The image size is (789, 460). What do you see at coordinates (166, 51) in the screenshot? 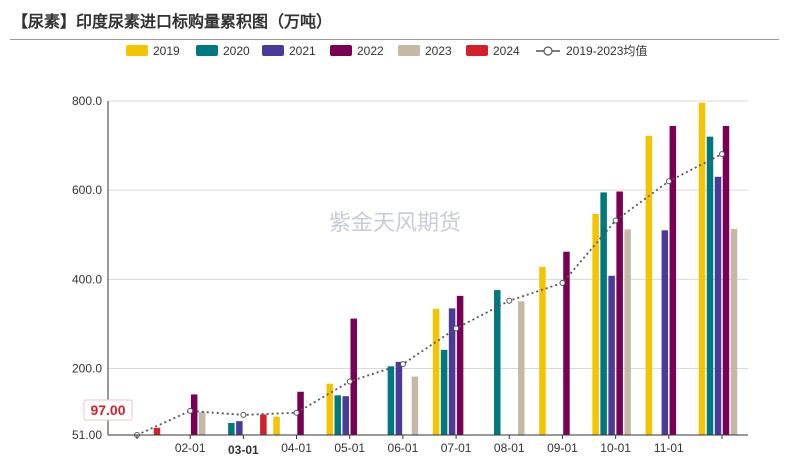
I see `legend-label: 2019` at bounding box center [166, 51].